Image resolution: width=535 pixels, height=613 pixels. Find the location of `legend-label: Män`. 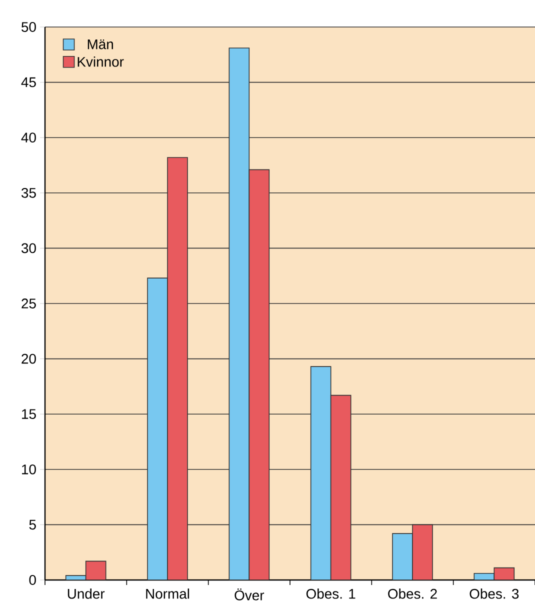

legend-label: Män is located at coordinates (100, 44).